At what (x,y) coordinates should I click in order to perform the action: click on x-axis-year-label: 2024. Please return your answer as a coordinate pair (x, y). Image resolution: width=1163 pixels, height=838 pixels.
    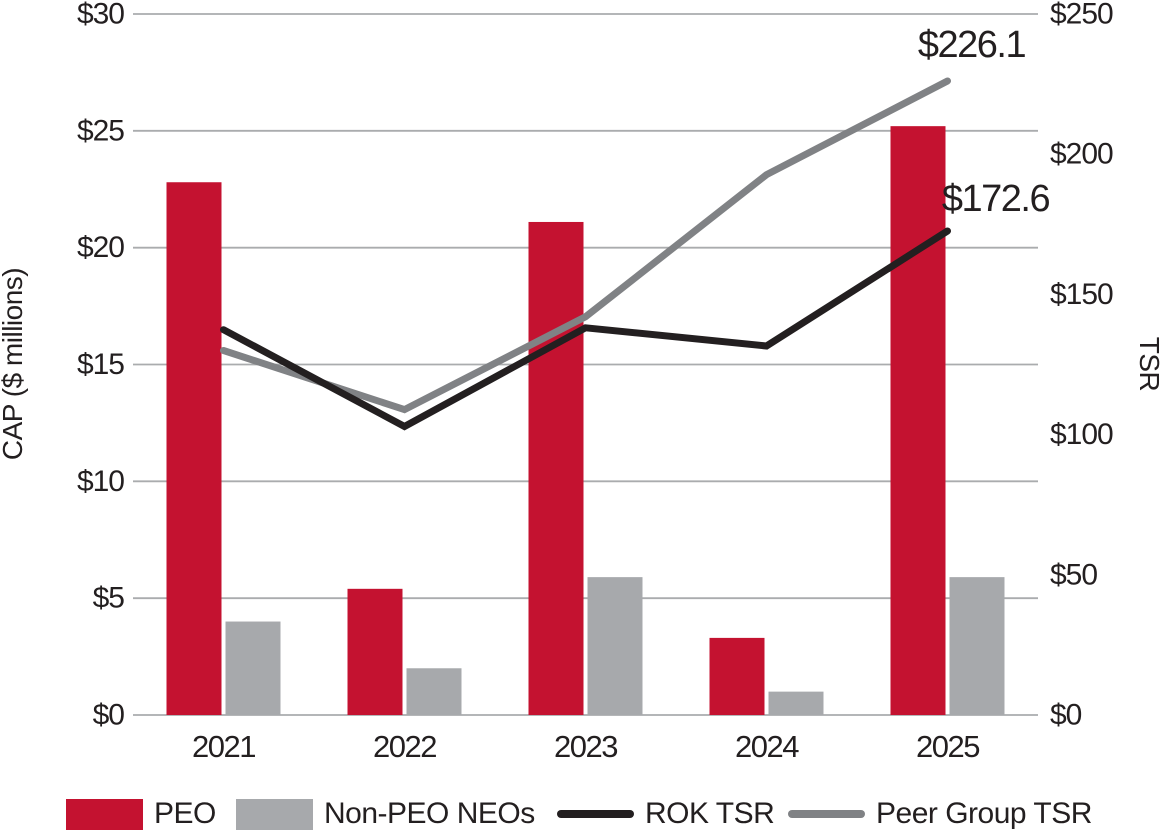
    Looking at the image, I should click on (767, 746).